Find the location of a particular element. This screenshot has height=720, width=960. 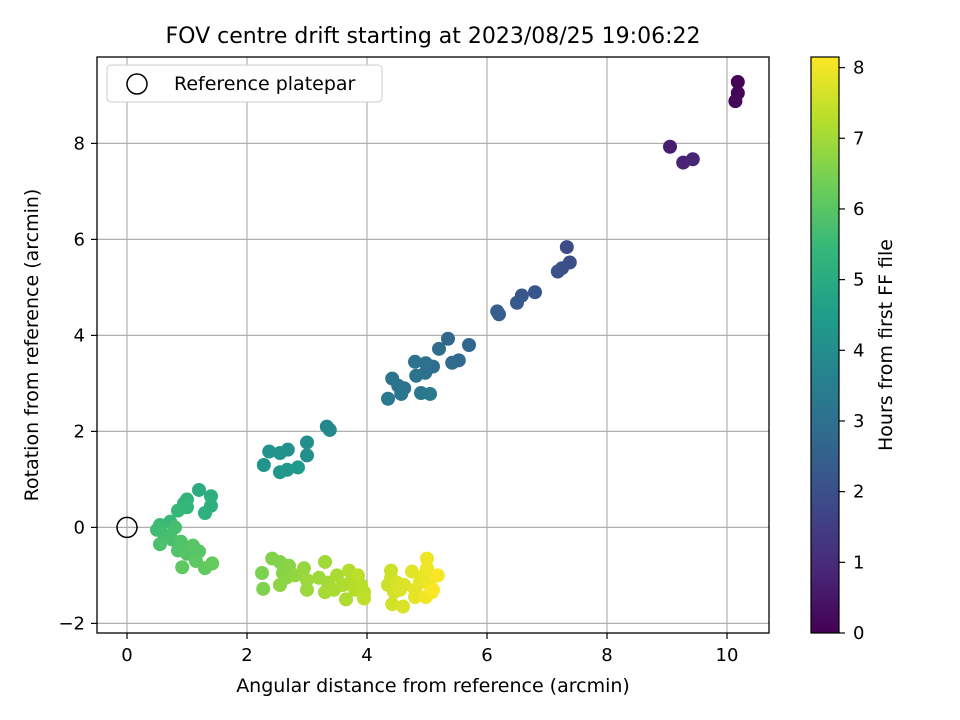

legend-reference-marker is located at coordinates (137, 84).